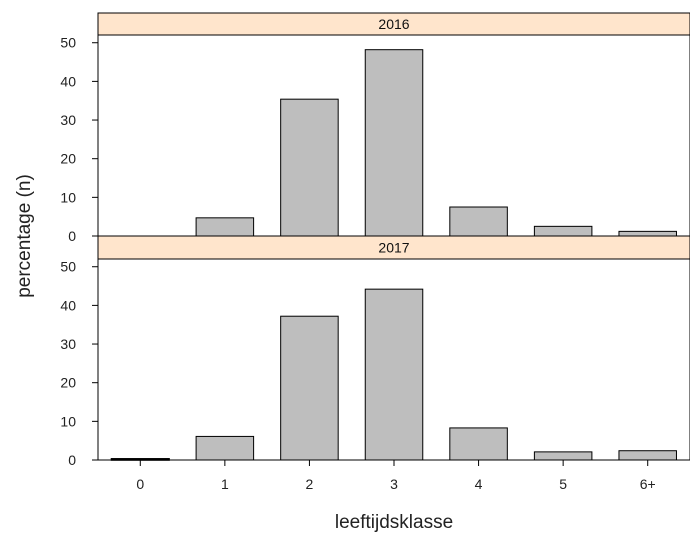  What do you see at coordinates (24, 236) in the screenshot?
I see `y-axis-title: percentage (n)` at bounding box center [24, 236].